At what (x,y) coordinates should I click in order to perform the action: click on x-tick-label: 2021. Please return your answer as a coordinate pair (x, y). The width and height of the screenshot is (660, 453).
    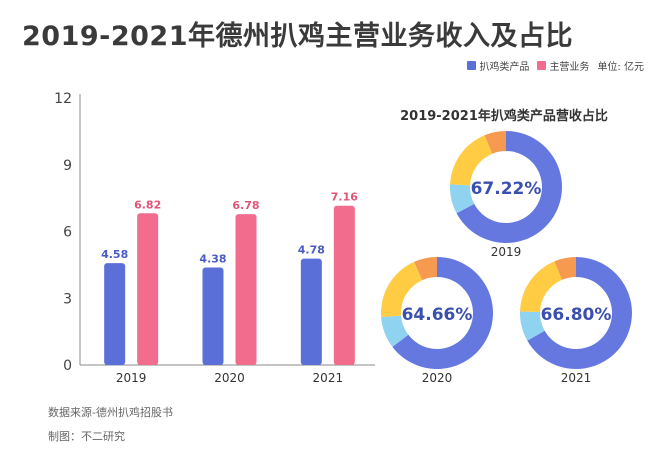
    Looking at the image, I should click on (328, 378).